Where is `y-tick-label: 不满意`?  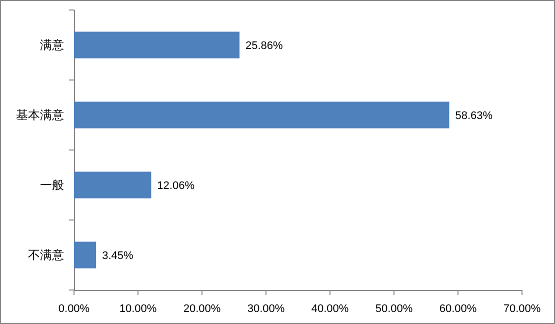
y-tick-label: 不满意 is located at coordinates (46, 255).